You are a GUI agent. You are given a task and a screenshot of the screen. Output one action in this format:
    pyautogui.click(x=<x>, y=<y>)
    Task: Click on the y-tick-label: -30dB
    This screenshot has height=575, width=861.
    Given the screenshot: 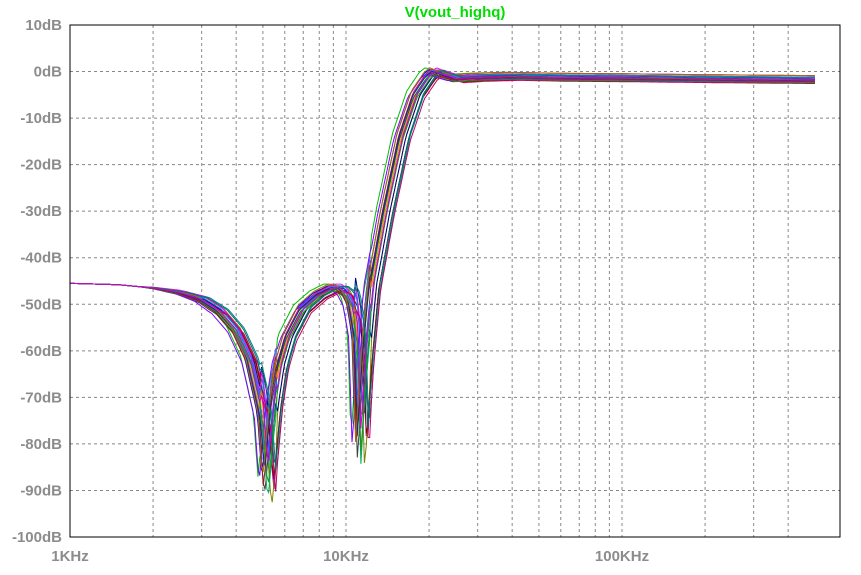 What is the action you would take?
    pyautogui.click(x=41, y=211)
    